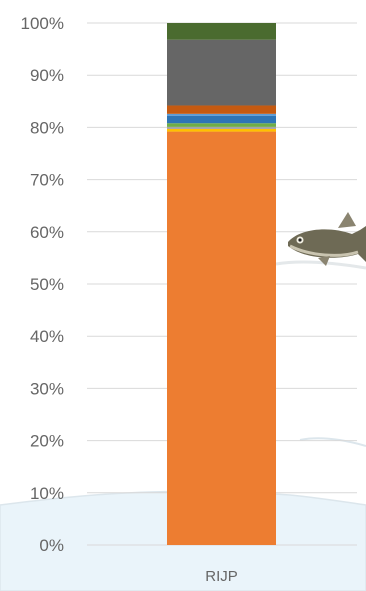 This screenshot has height=591, width=366. What do you see at coordinates (47, 180) in the screenshot?
I see `y-tick-label: 70%` at bounding box center [47, 180].